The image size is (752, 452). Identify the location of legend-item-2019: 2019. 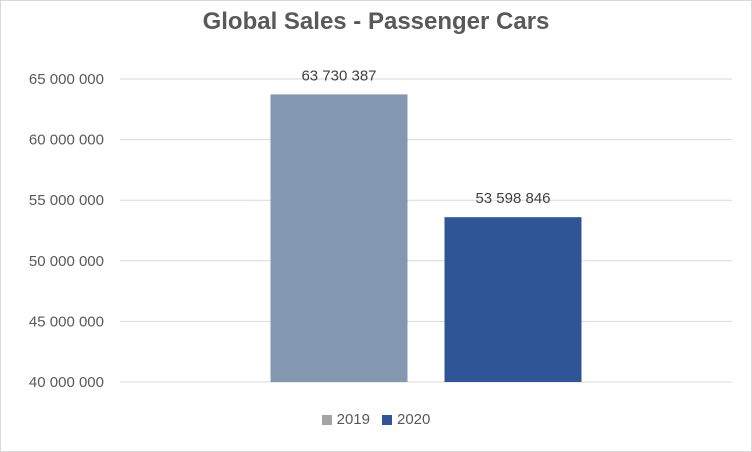
(345, 419).